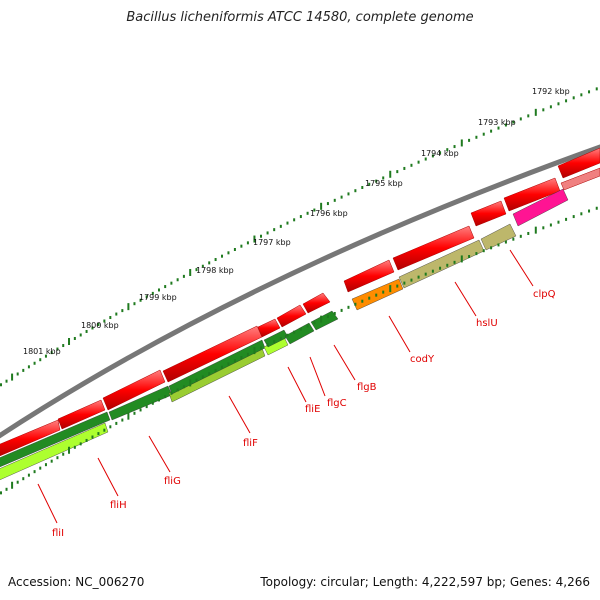  What do you see at coordinates (118, 505) in the screenshot?
I see `gene-label-fliH: fliH` at bounding box center [118, 505].